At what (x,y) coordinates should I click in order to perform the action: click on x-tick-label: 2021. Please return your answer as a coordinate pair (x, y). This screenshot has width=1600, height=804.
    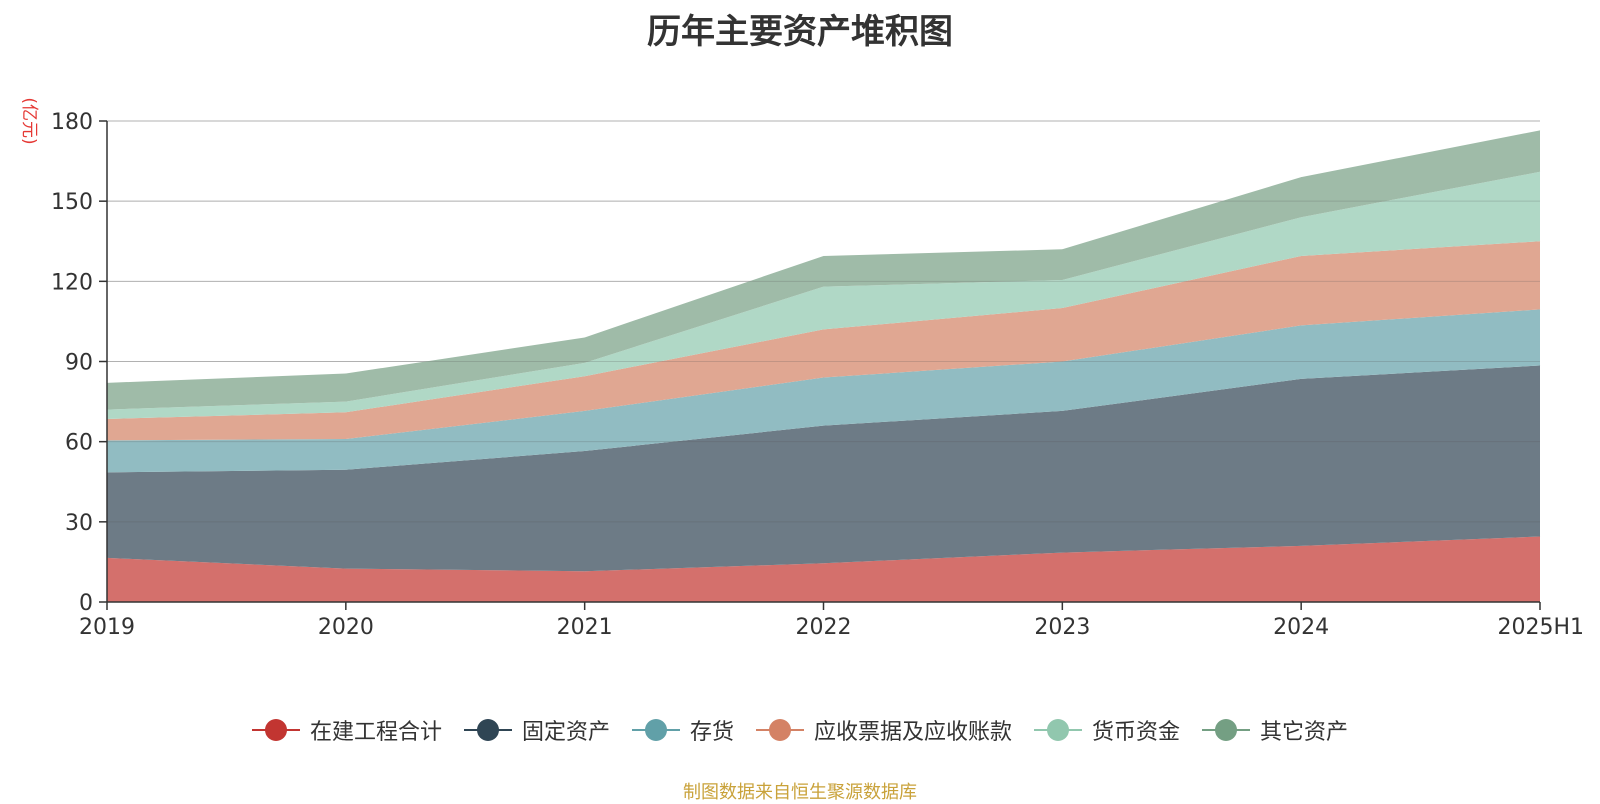
    Looking at the image, I should click on (585, 627).